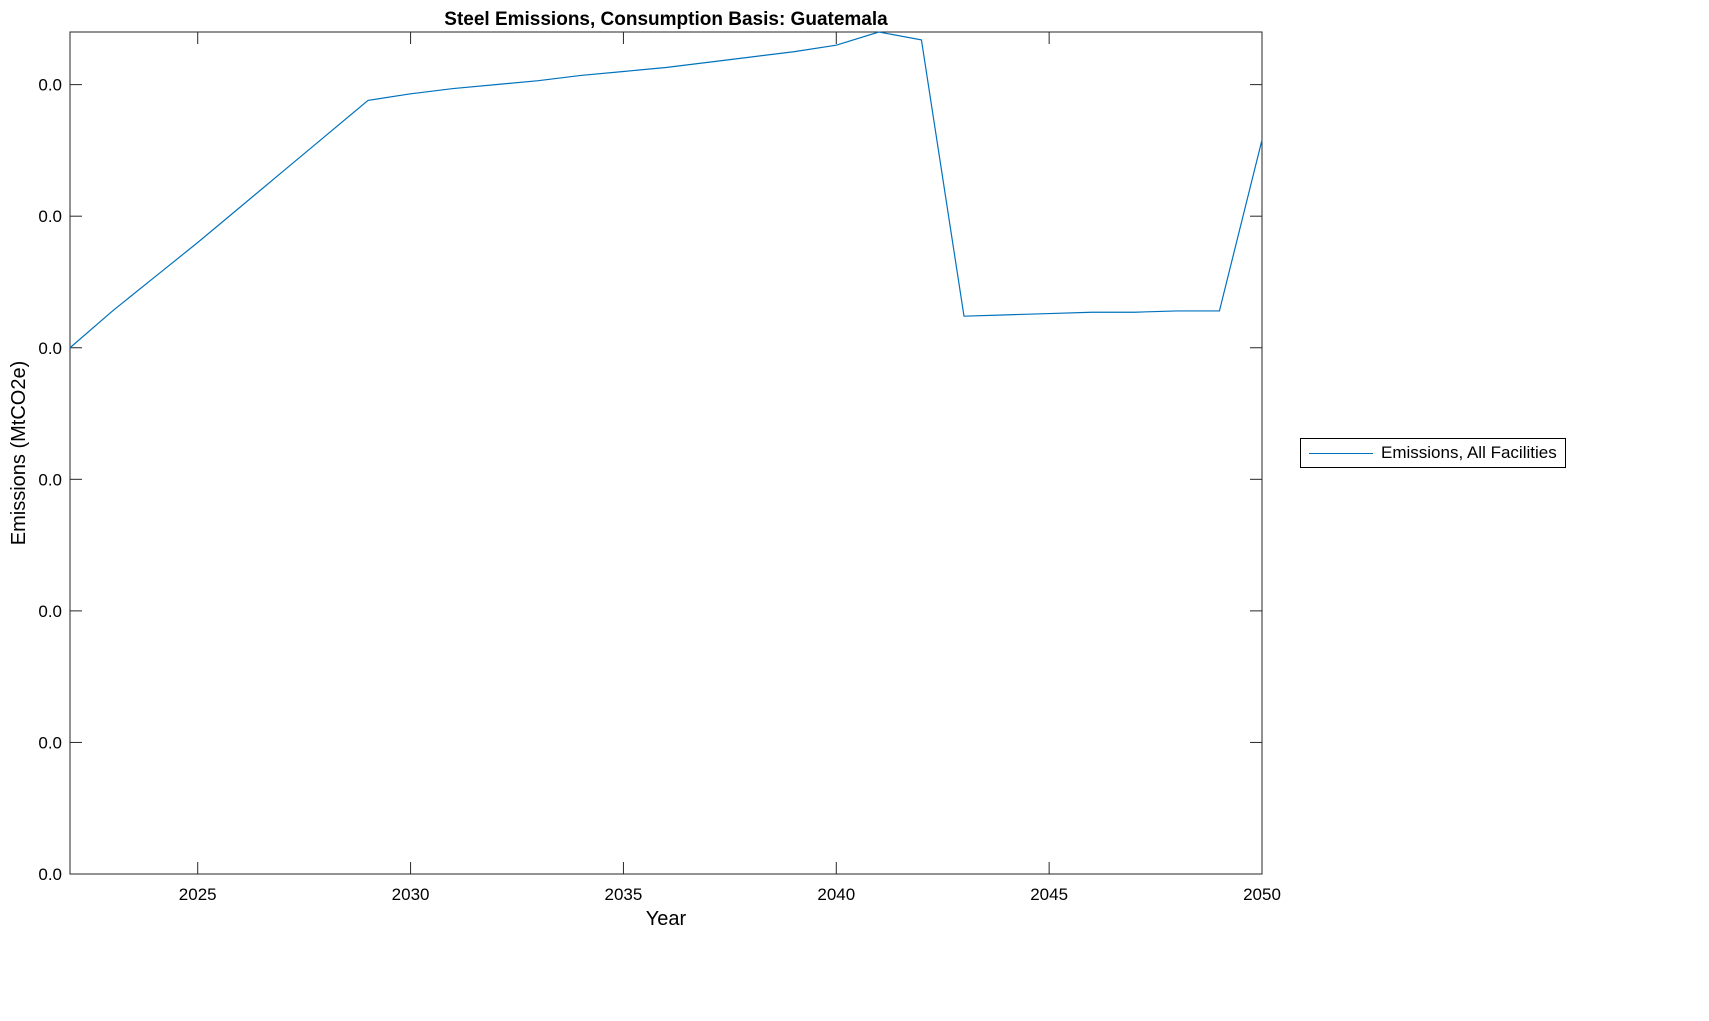 Image resolution: width=1709 pixels, height=1021 pixels. Describe the element at coordinates (1341, 453) in the screenshot. I see `legend-swatch` at that location.